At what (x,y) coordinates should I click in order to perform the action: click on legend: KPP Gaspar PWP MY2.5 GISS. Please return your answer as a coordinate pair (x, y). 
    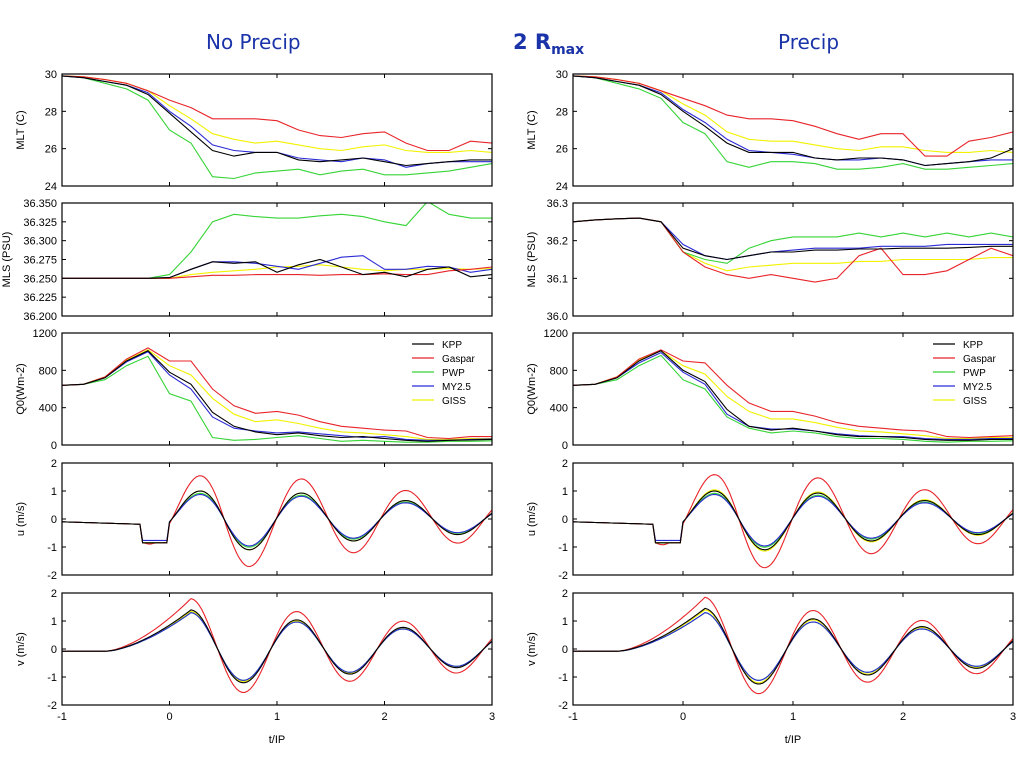
    Looking at the image, I should click on (964, 373).